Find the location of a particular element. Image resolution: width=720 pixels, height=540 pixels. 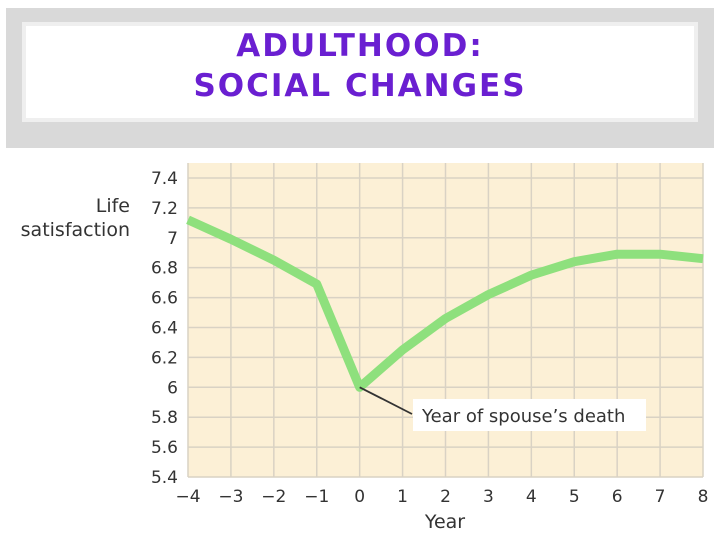

x-tick-labels: −4 −3 −2 −1 0 1 2 3 4 5 6 7 8 is located at coordinates (441, 497).